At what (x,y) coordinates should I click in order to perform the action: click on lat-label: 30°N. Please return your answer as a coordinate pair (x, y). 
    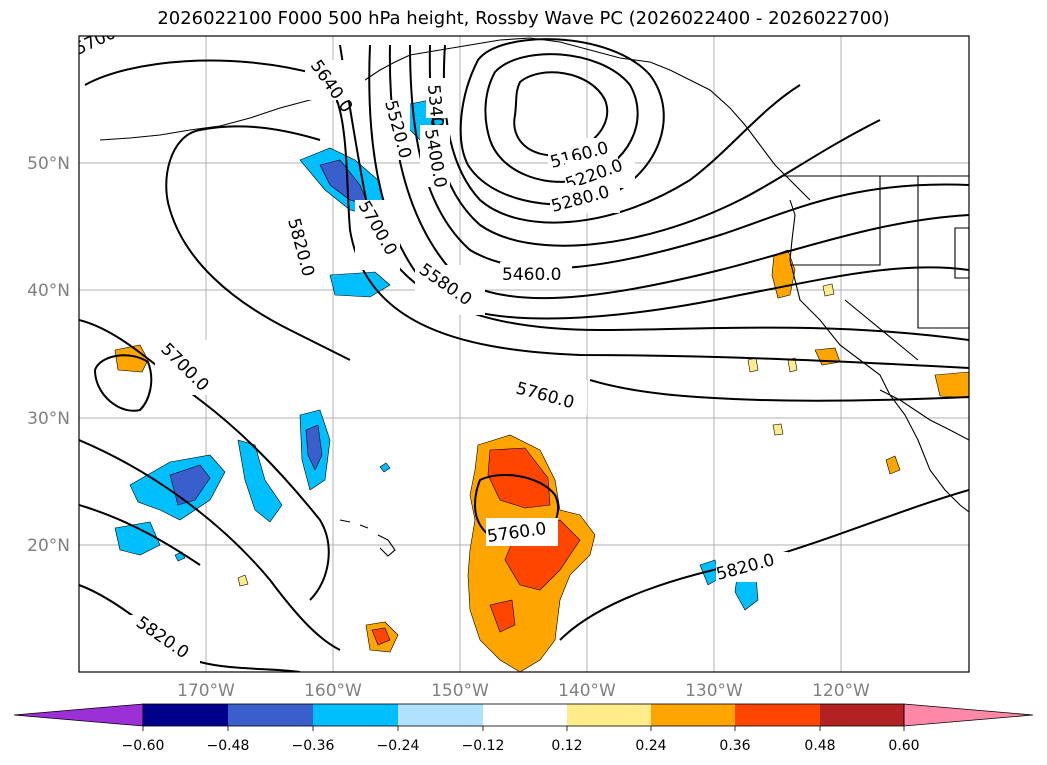
    Looking at the image, I should click on (48, 419).